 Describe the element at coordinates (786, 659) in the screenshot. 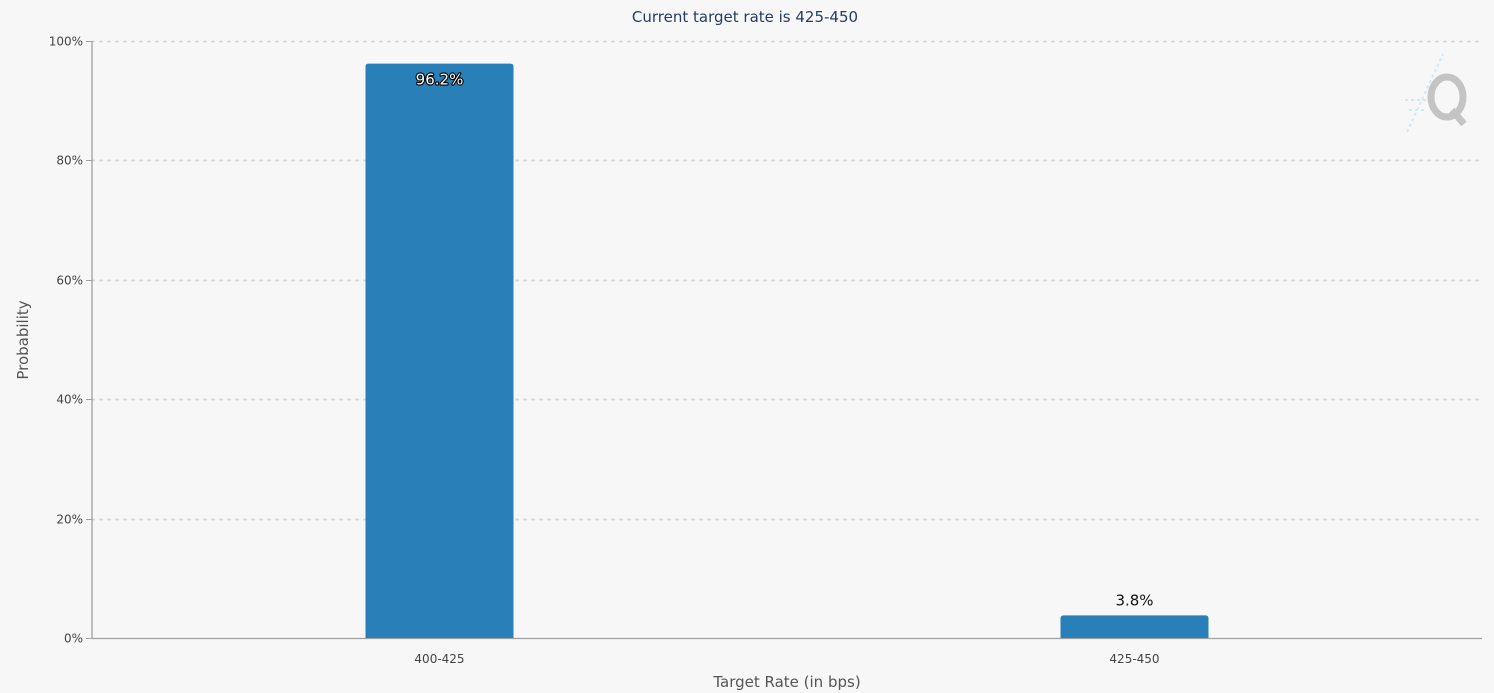

I see `x-axis-labels: 400-425 425-450` at that location.